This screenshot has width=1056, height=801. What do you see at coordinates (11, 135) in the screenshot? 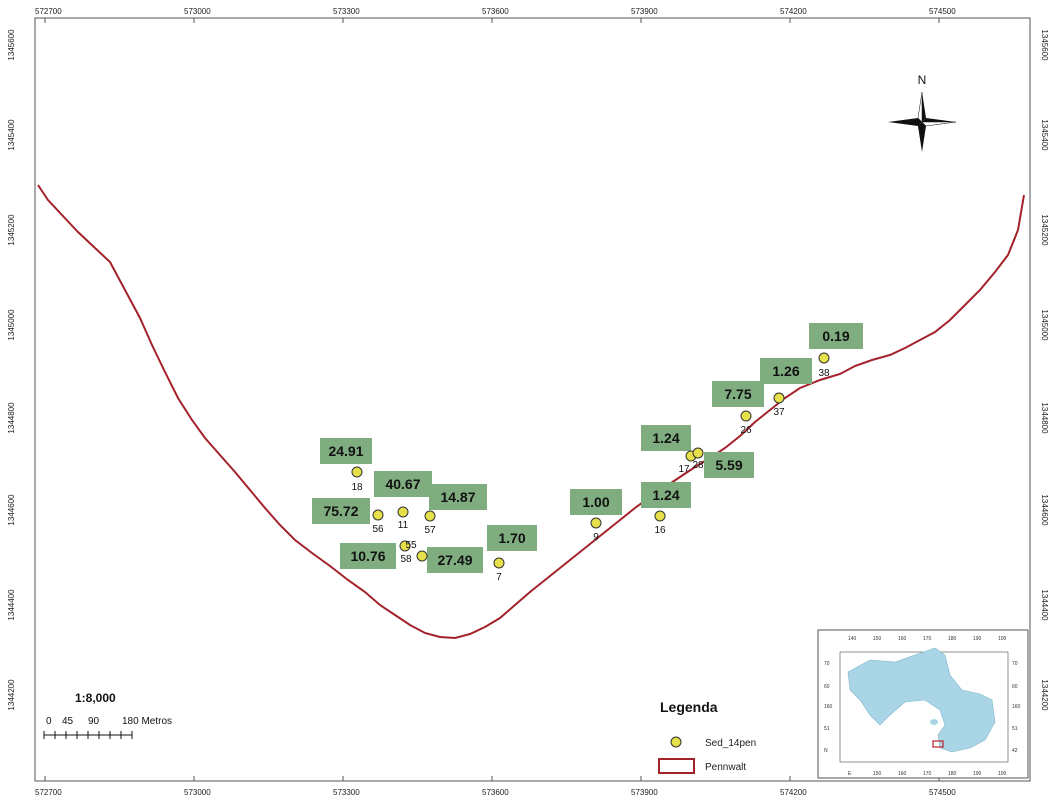
I see `y-tick-left: 1345400` at bounding box center [11, 135].